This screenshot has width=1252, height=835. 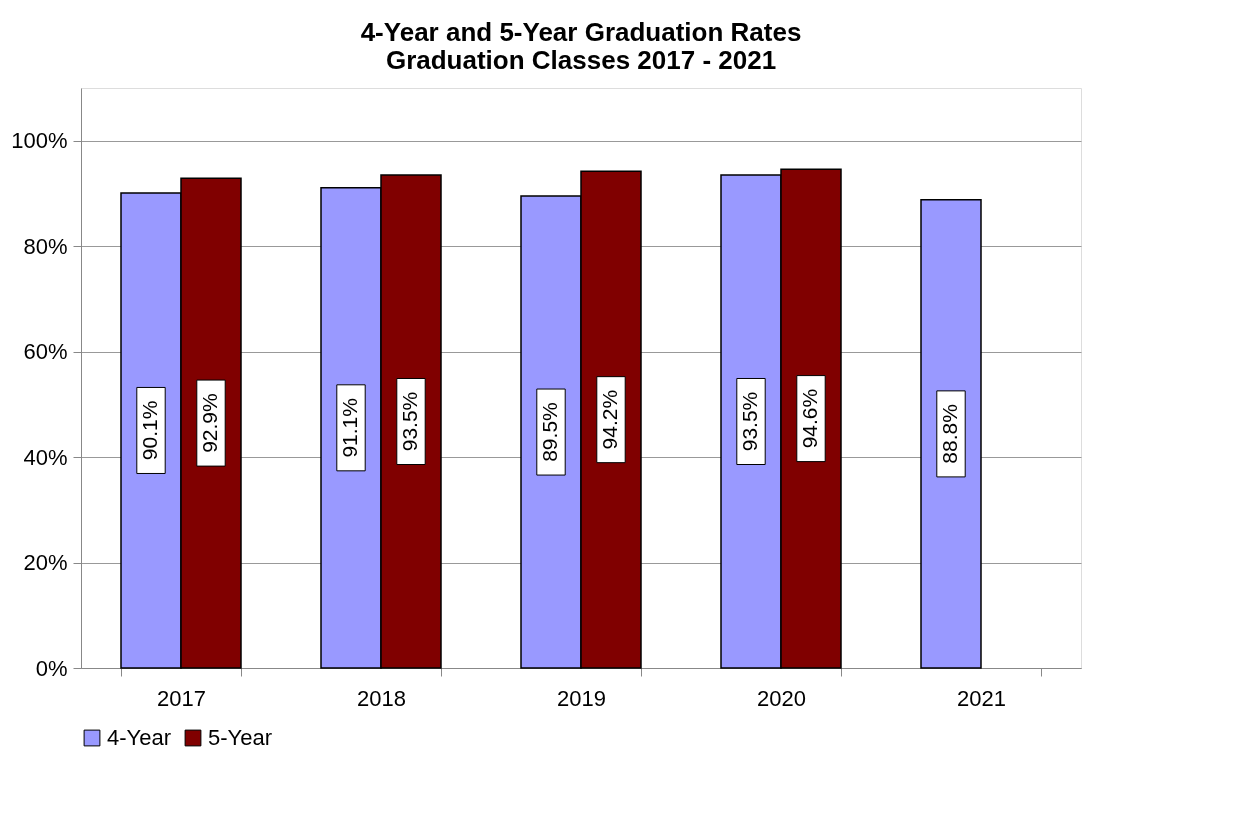 I want to click on text: Graduation Classes 2017 - 2021, so click(x=581, y=60).